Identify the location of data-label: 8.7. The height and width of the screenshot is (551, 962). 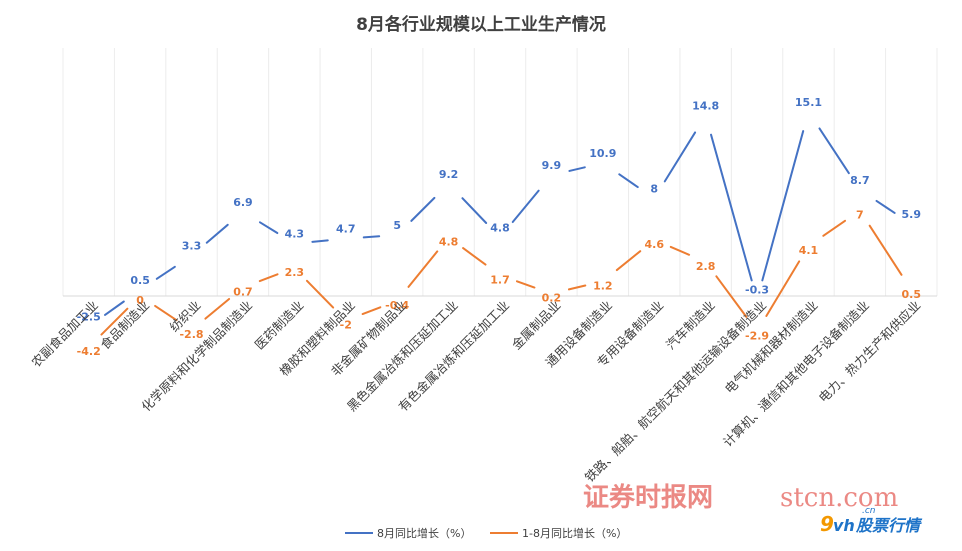
(860, 180).